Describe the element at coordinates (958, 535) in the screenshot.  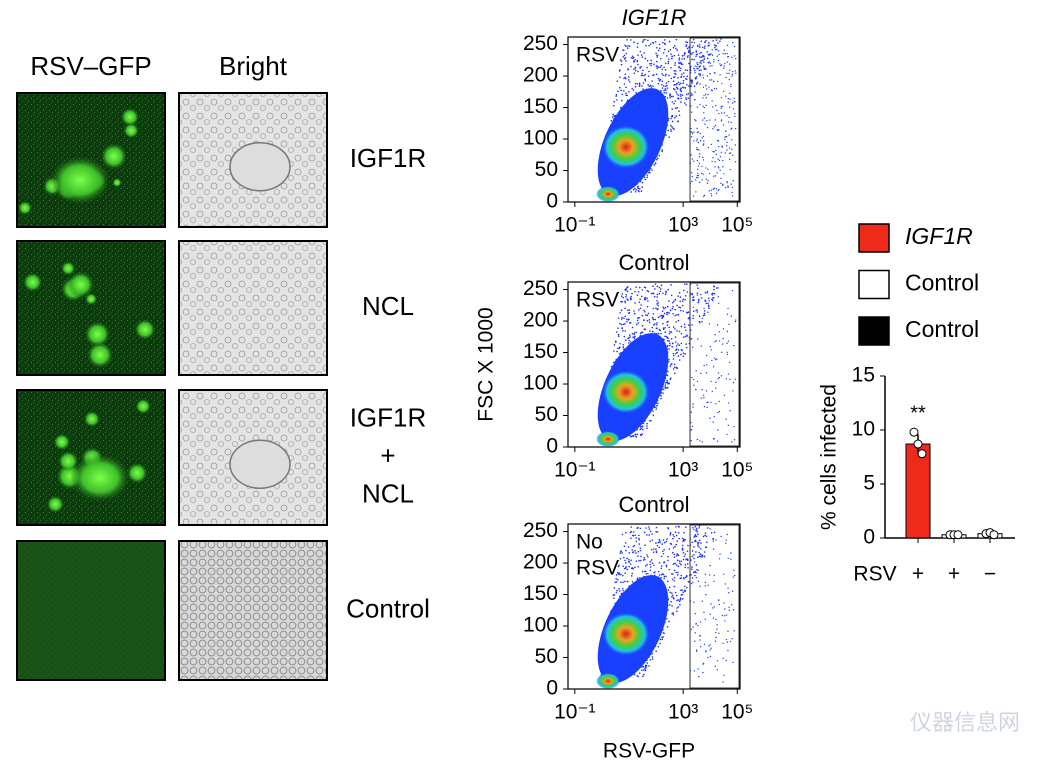
I see `data-point` at that location.